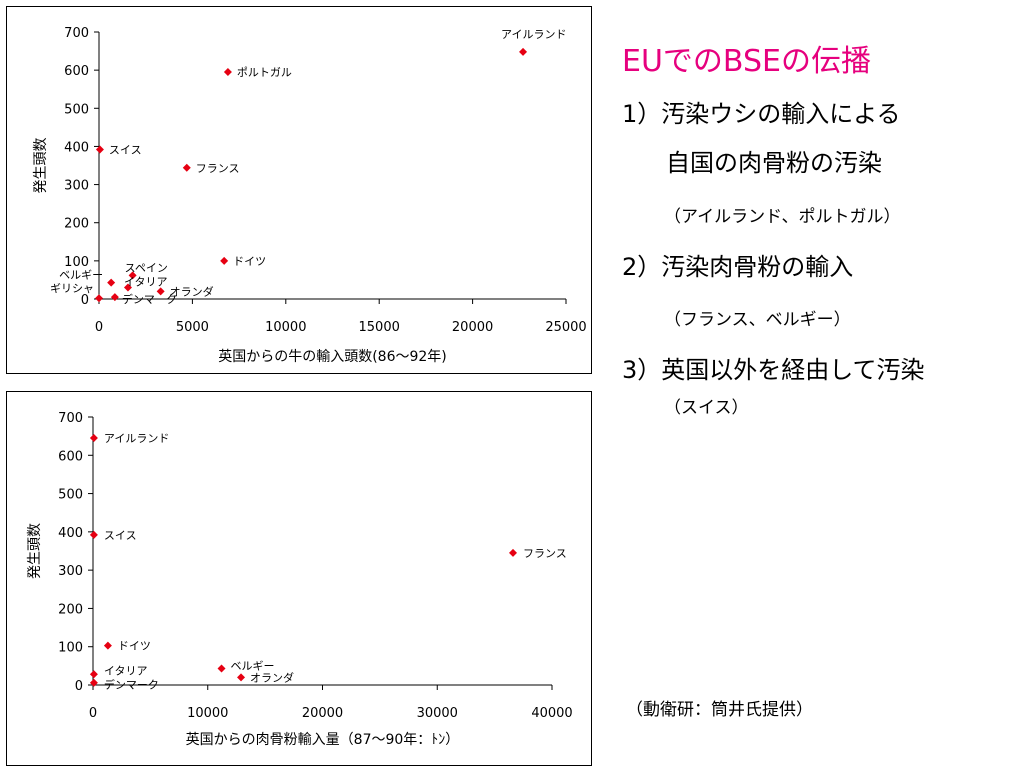  I want to click on data-point-label: ポルトガル, so click(264, 72).